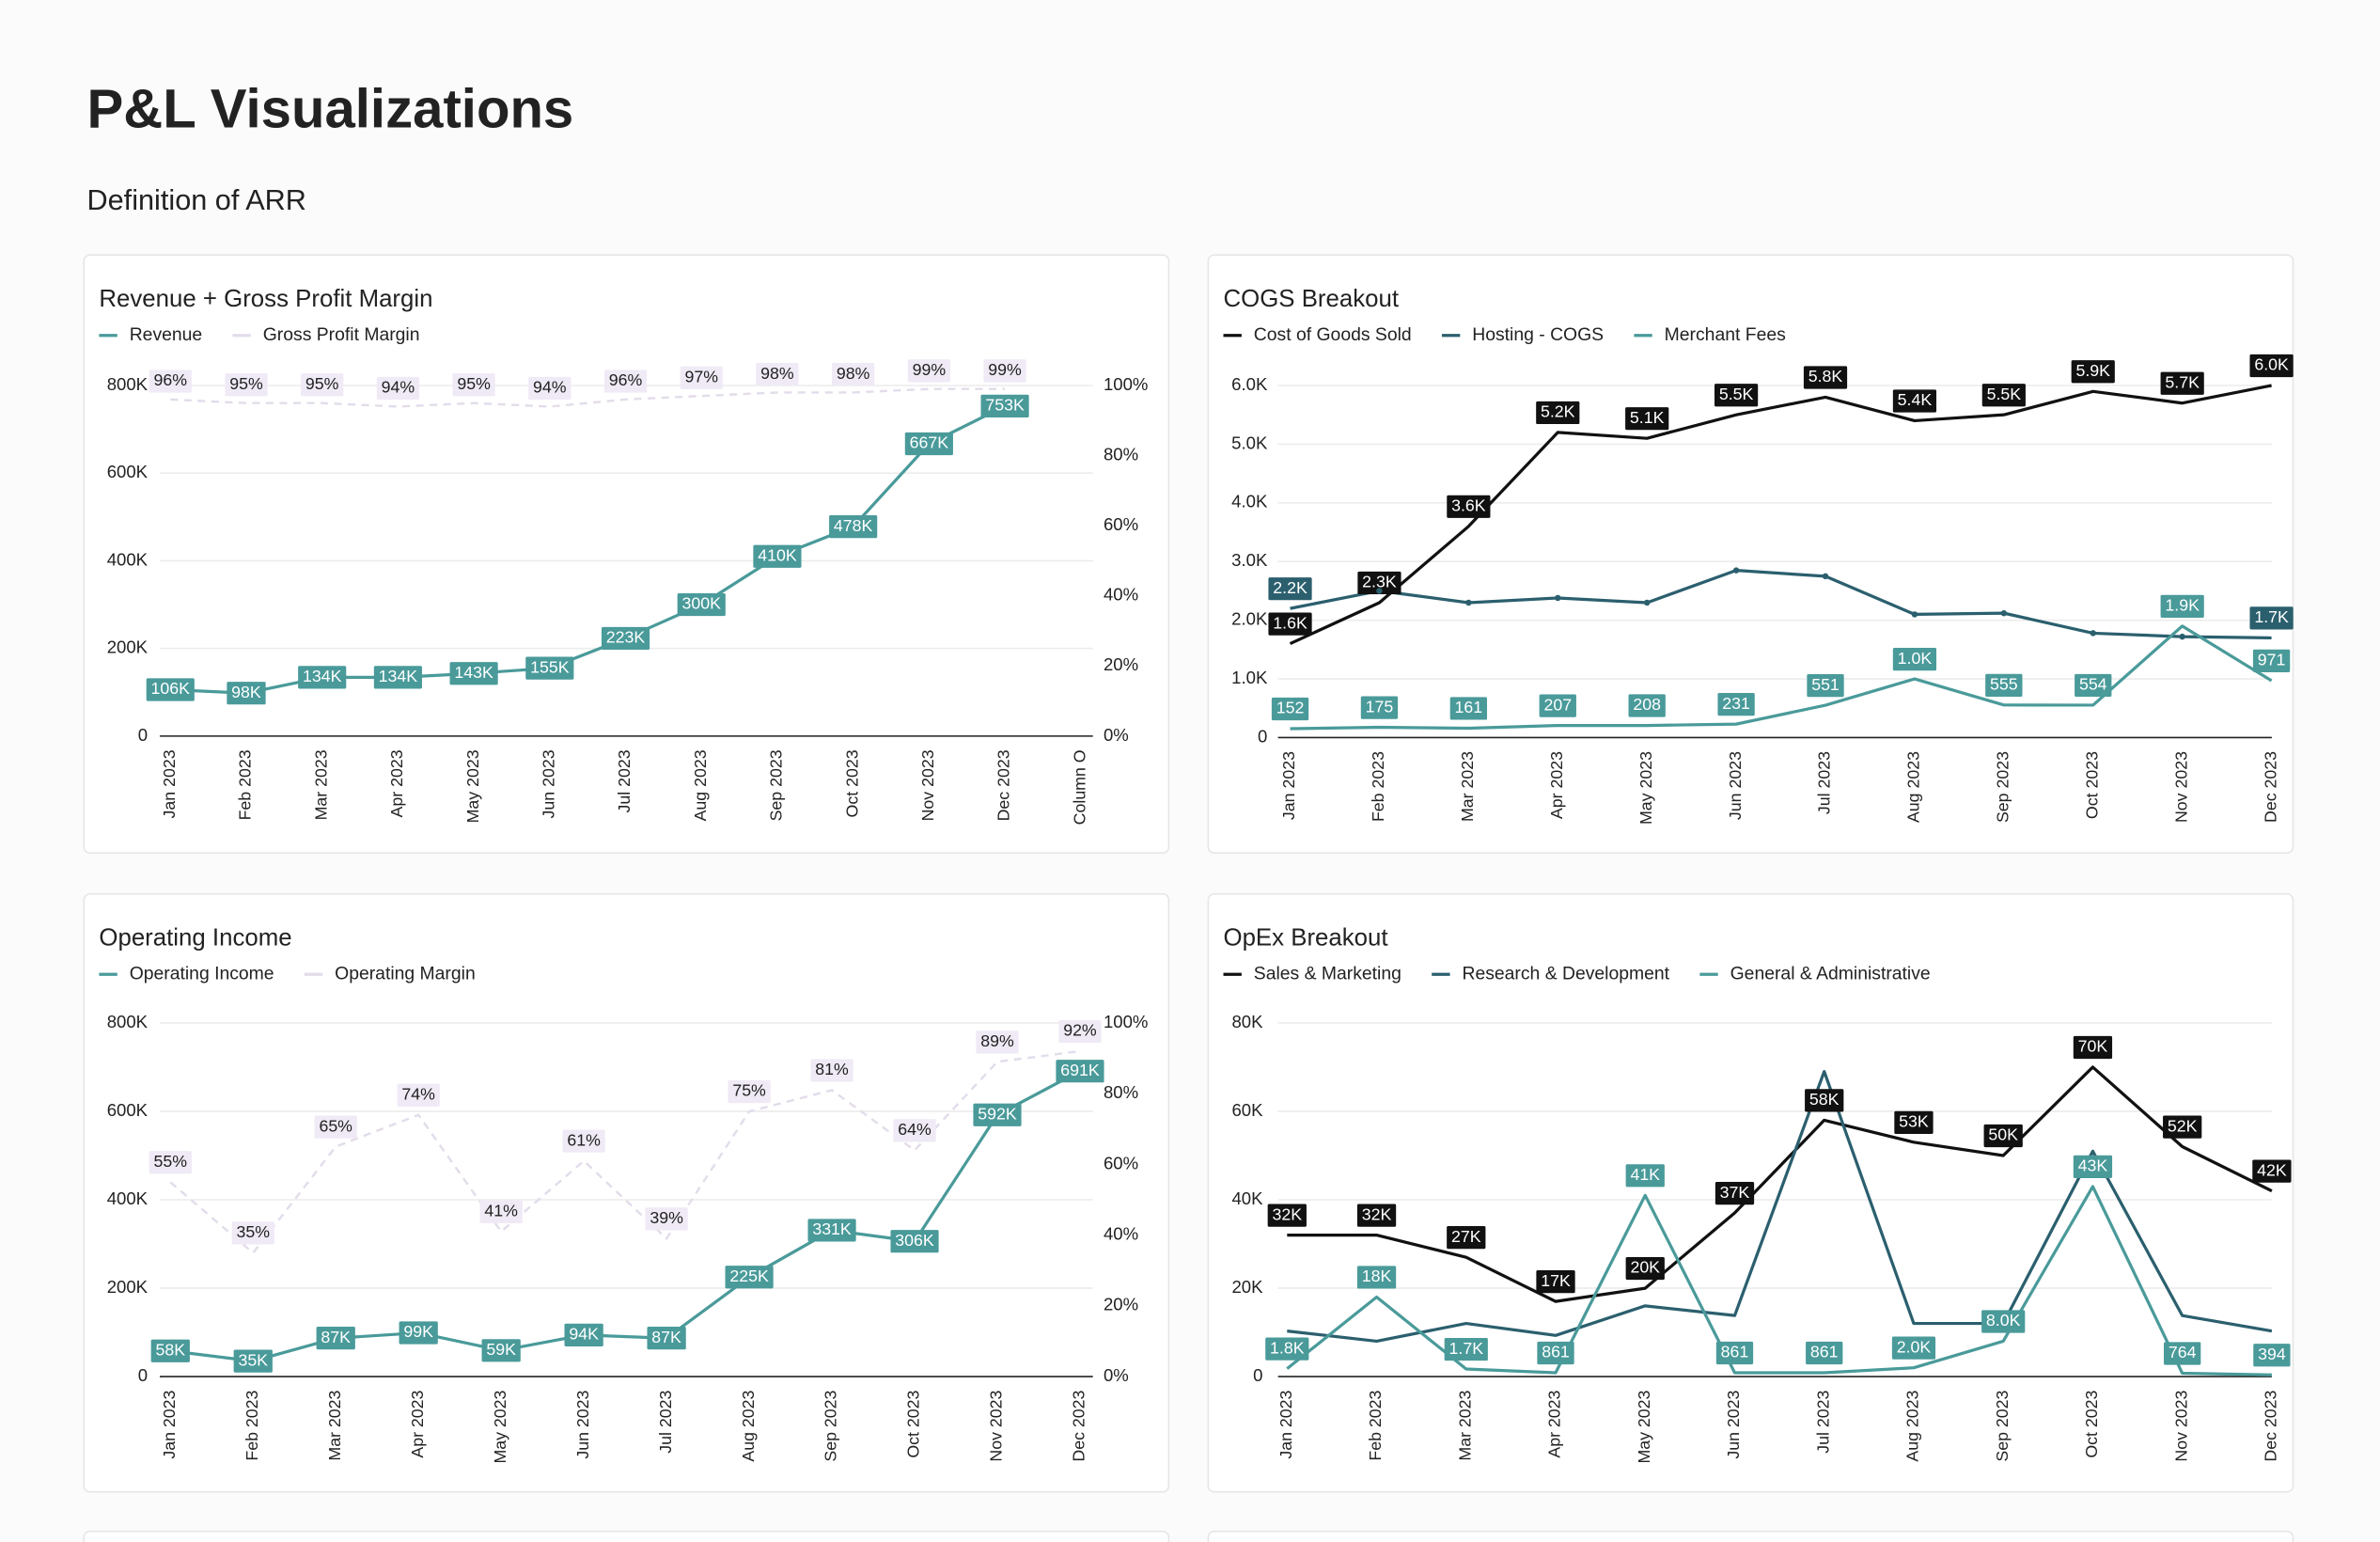 The image size is (2380, 1542). Describe the element at coordinates (2091, 785) in the screenshot. I see `x-tick-label: Oct 2023` at that location.